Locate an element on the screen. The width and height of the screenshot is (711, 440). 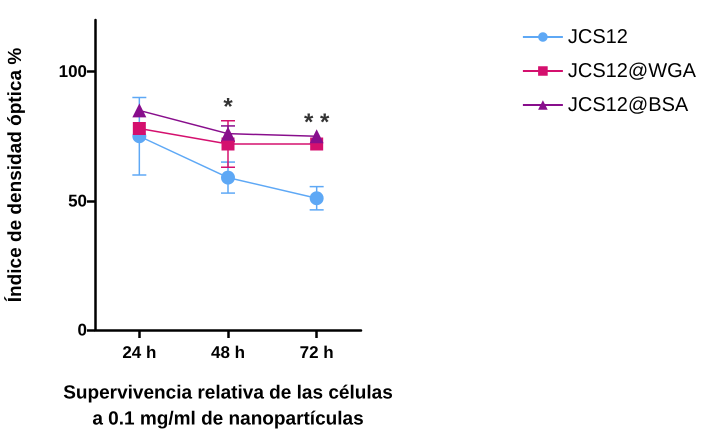
legend-label: JCS12@WGA is located at coordinates (632, 71).